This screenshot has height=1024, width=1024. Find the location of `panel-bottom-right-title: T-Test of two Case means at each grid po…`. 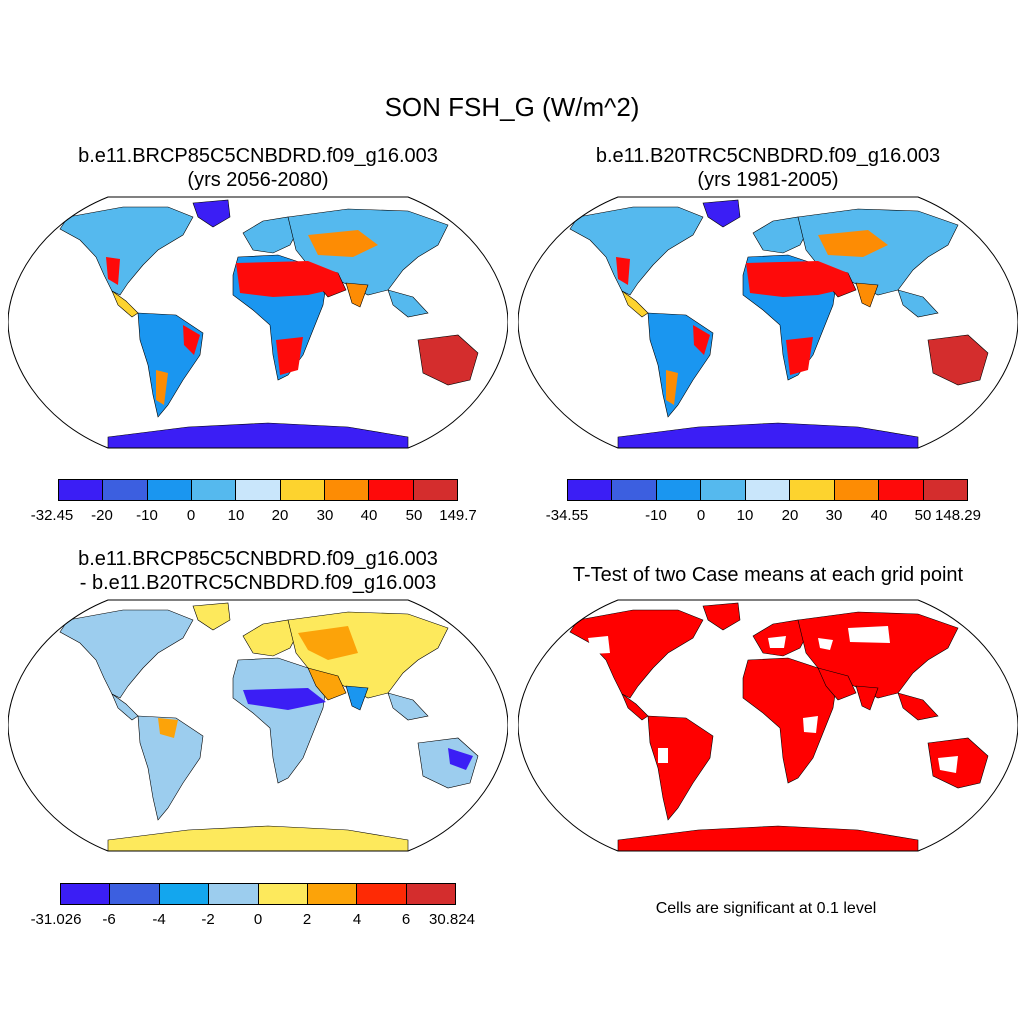

panel-bottom-right-title: T-Test of two Case means at each grid po… is located at coordinates (768, 575).